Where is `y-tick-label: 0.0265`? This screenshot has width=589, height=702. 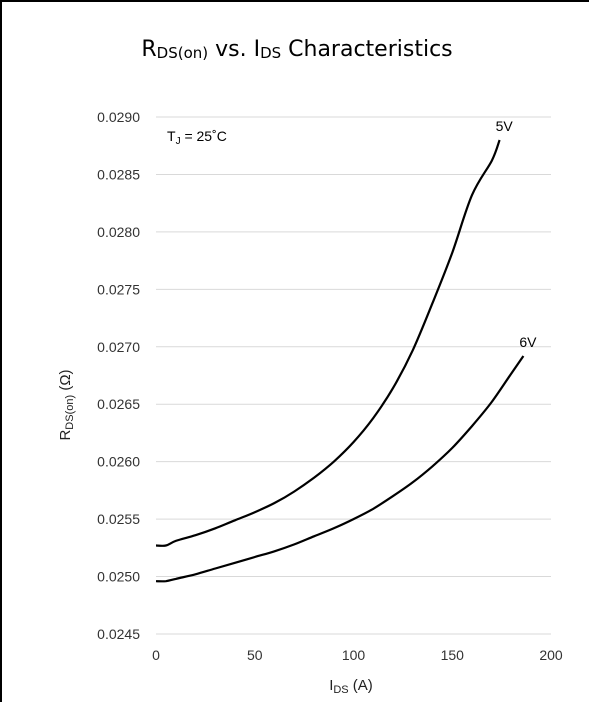
y-tick-label: 0.0265 is located at coordinates (118, 404).